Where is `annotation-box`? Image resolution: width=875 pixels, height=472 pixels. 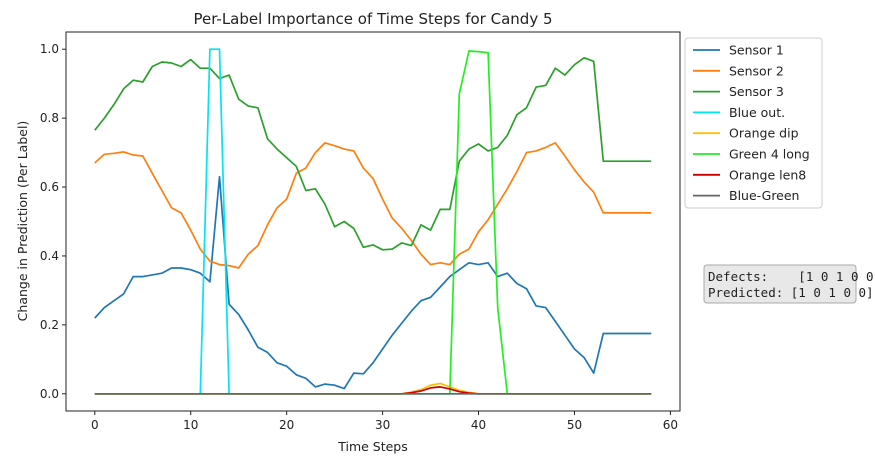 annotation-box is located at coordinates (780, 284).